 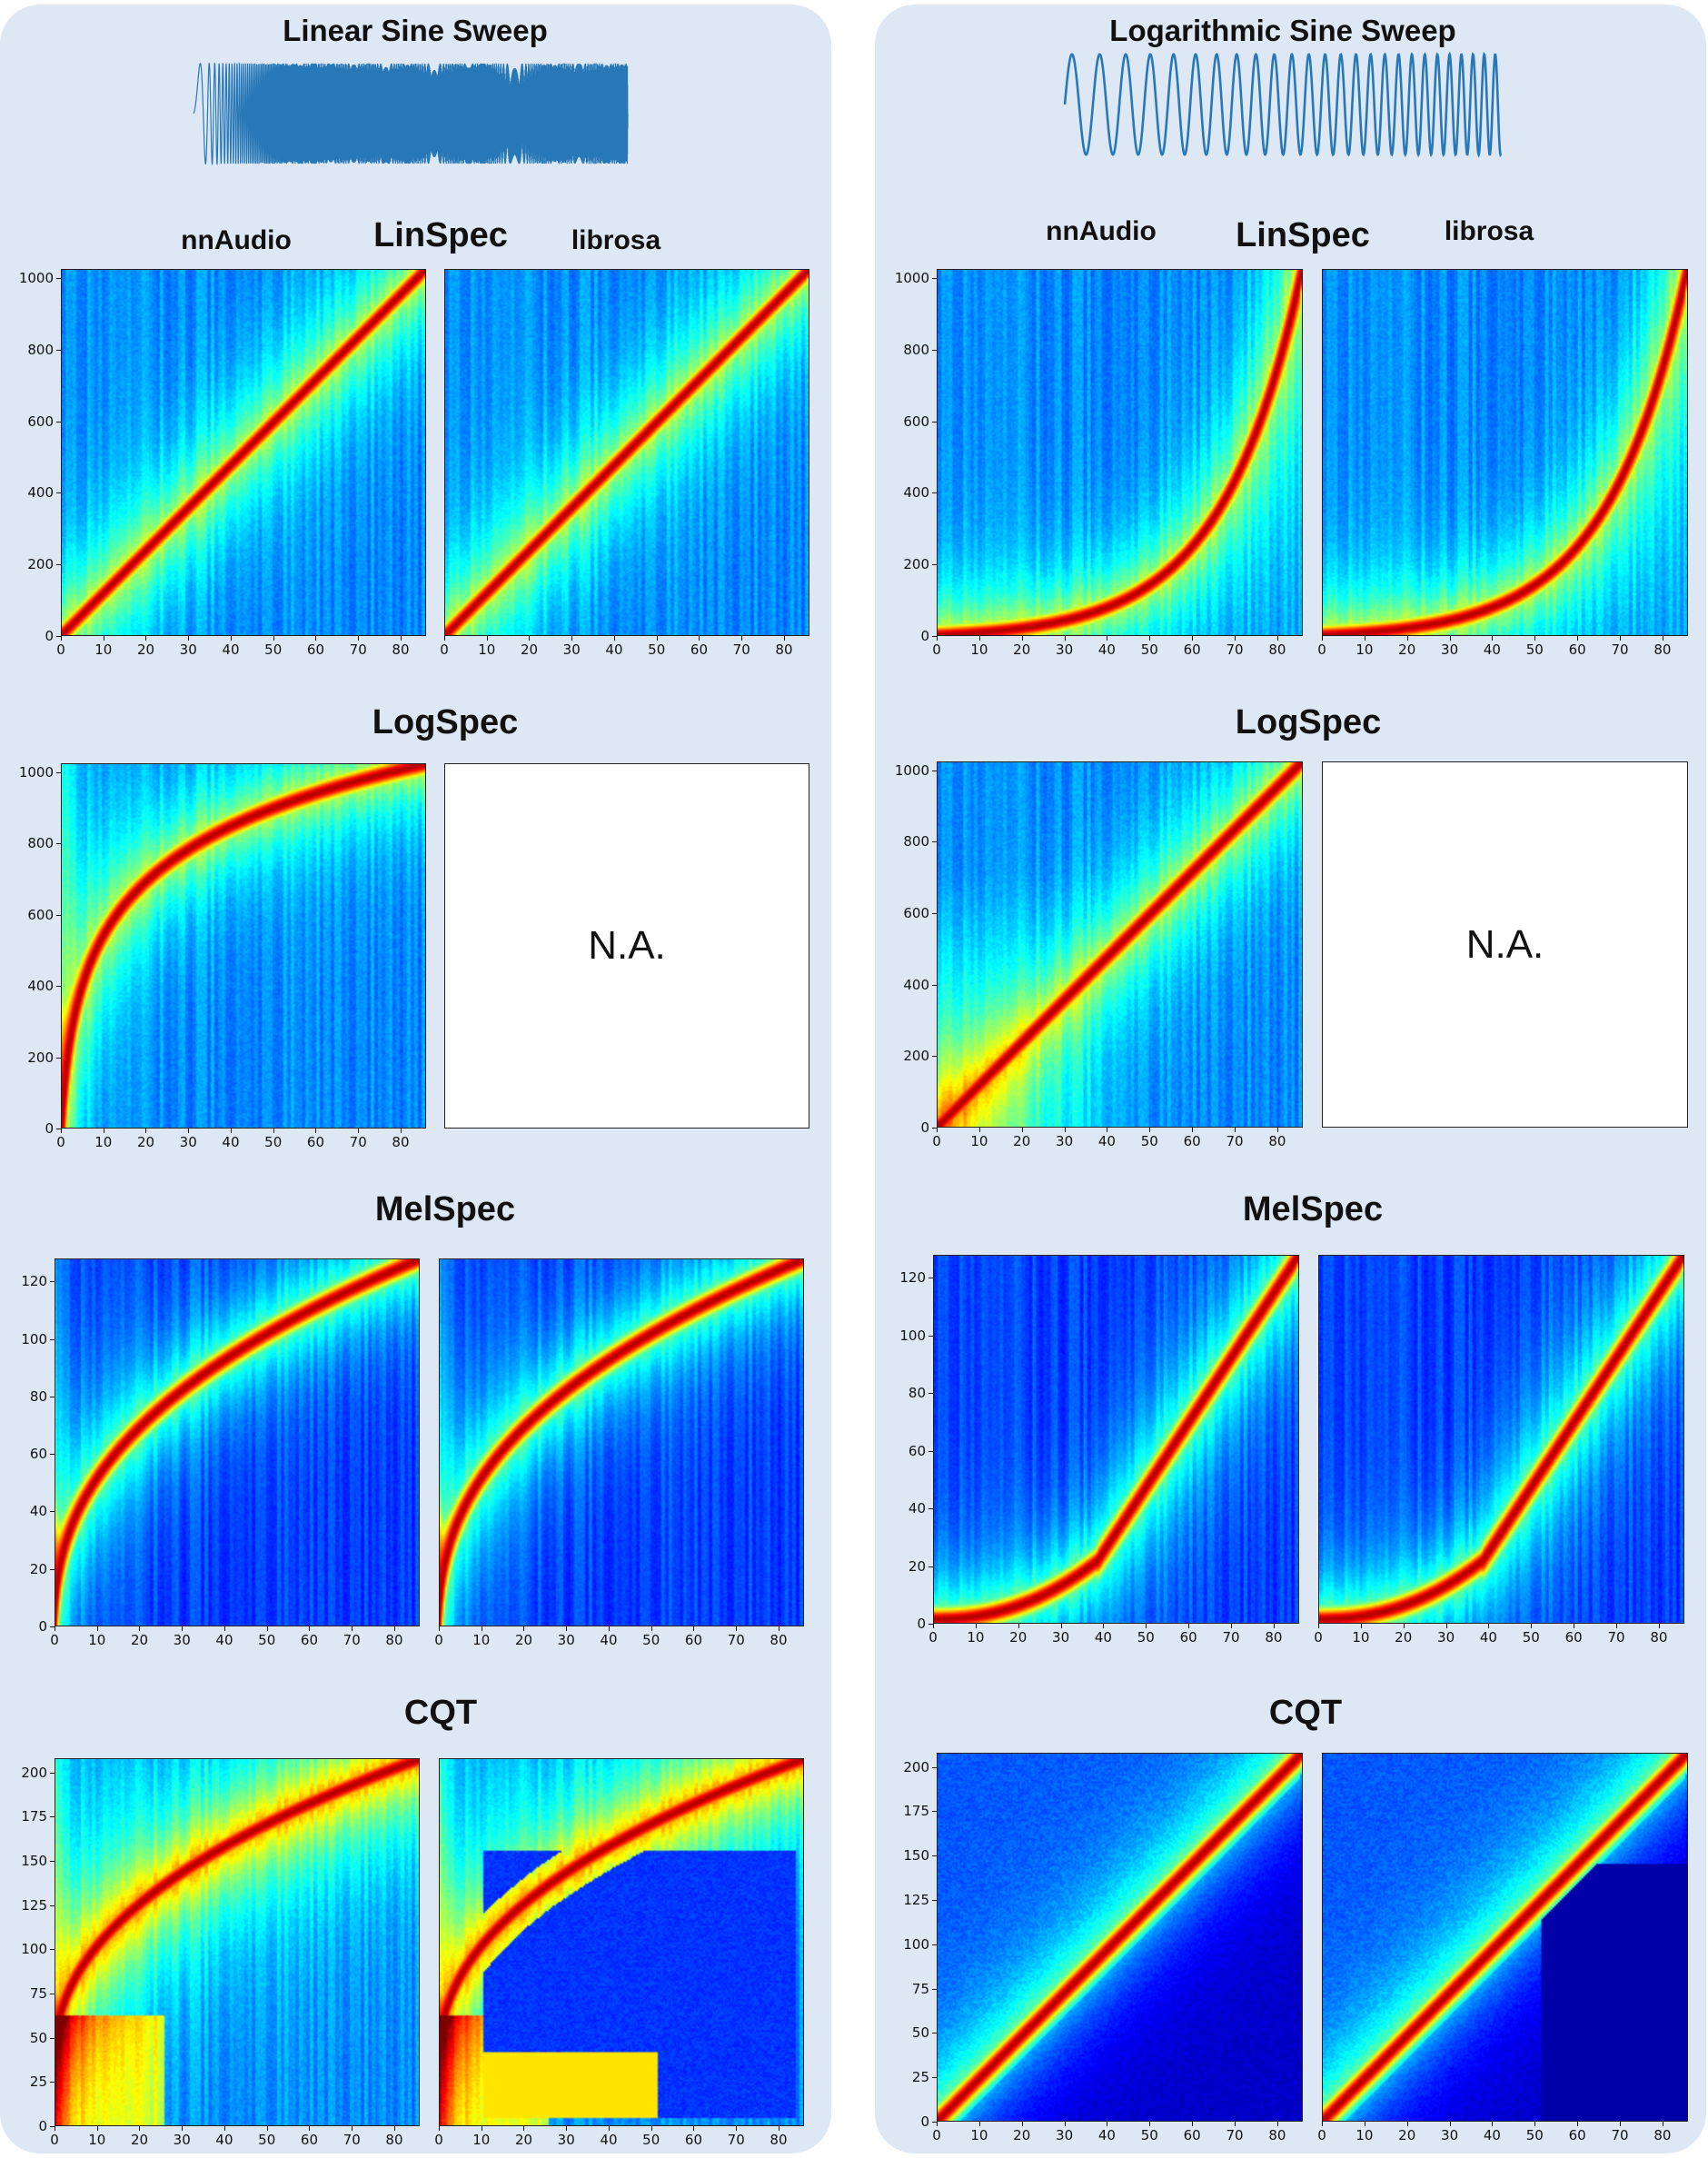 I want to click on y-tick-label: 150, so click(x=916, y=1856).